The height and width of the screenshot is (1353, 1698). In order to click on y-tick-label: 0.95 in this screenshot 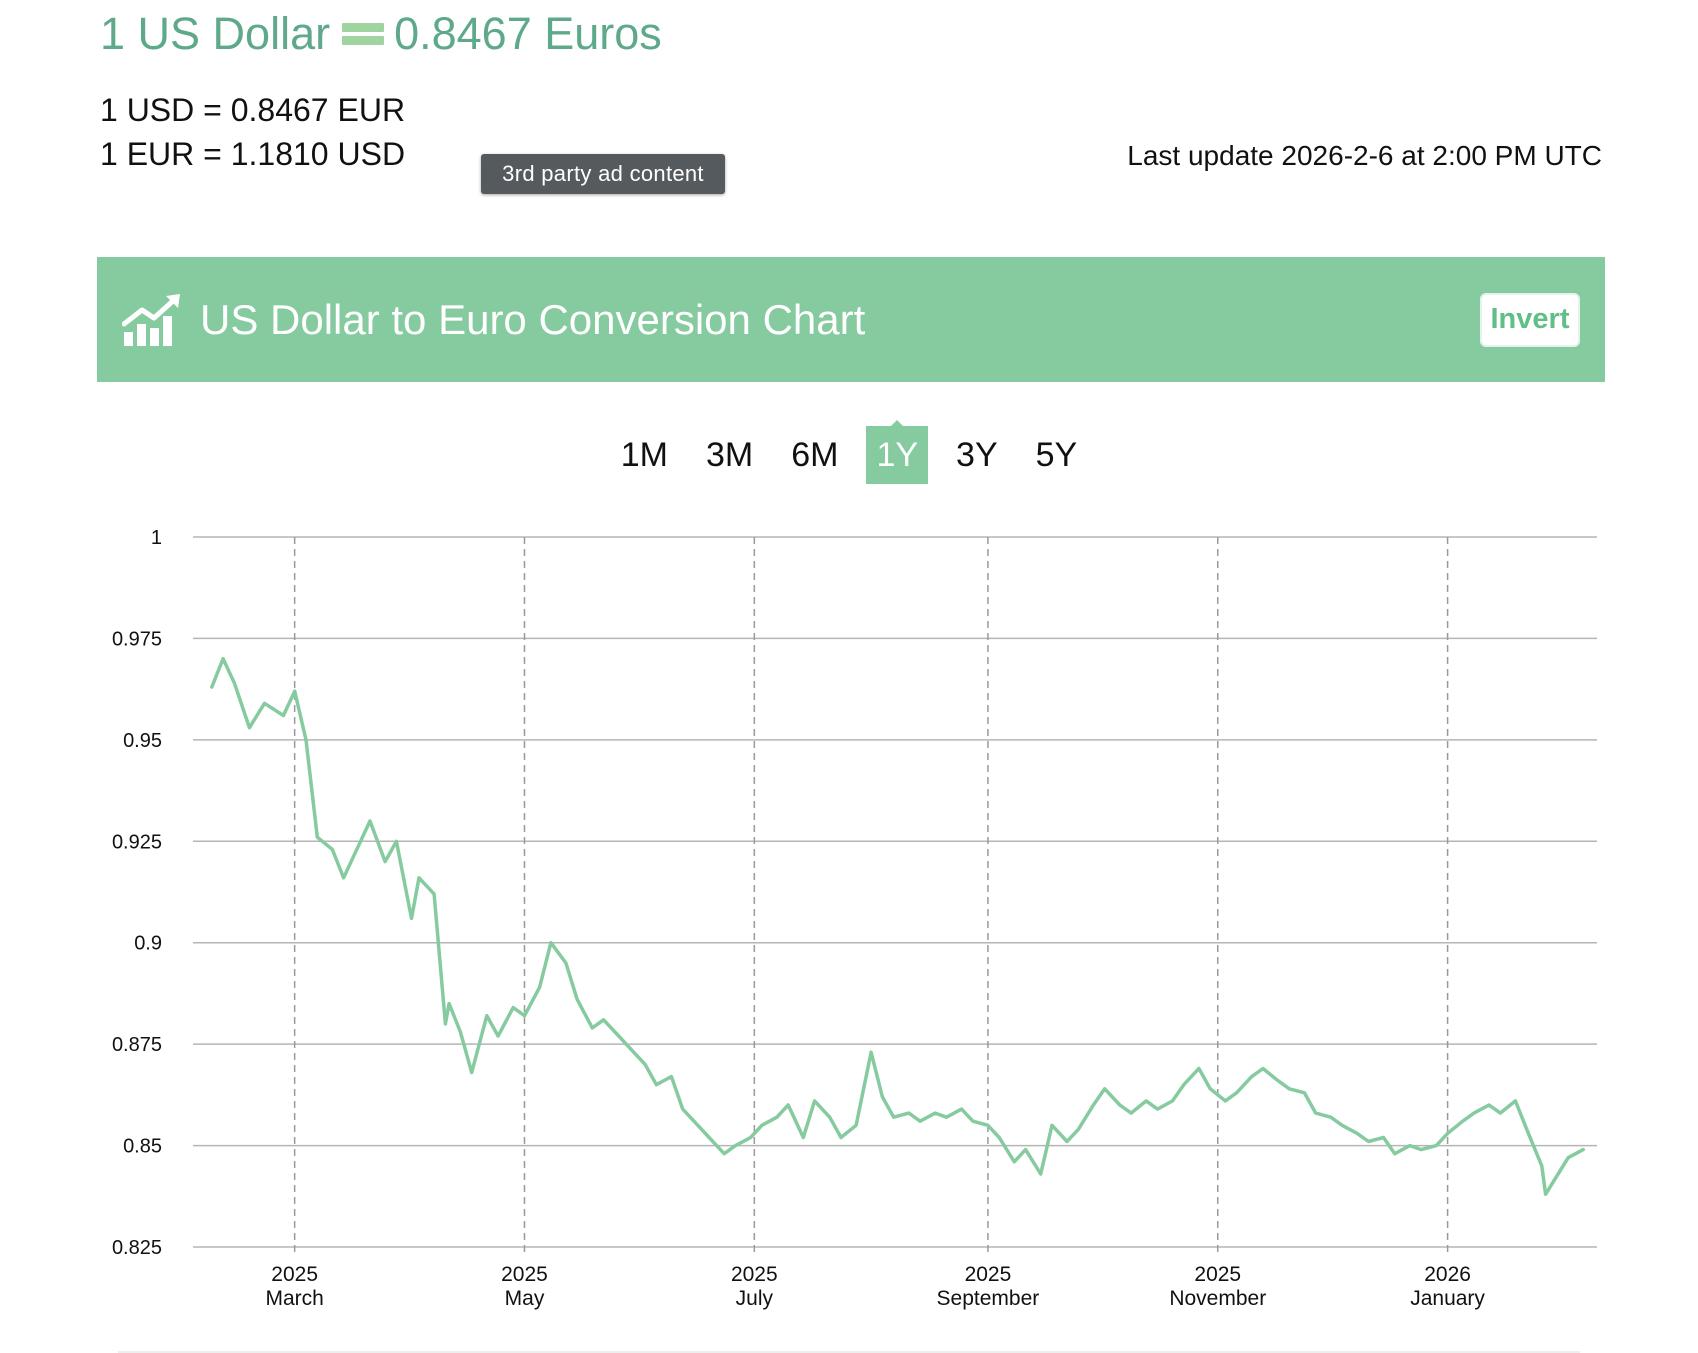, I will do `click(142, 741)`.